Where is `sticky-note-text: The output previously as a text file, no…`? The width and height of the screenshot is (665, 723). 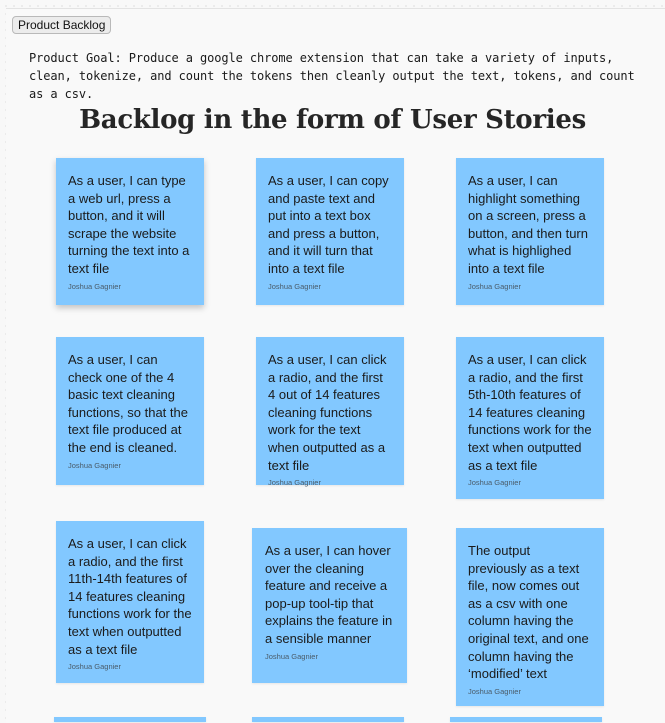
sticky-note-text: The output previously as a text file, no… is located at coordinates (528, 612).